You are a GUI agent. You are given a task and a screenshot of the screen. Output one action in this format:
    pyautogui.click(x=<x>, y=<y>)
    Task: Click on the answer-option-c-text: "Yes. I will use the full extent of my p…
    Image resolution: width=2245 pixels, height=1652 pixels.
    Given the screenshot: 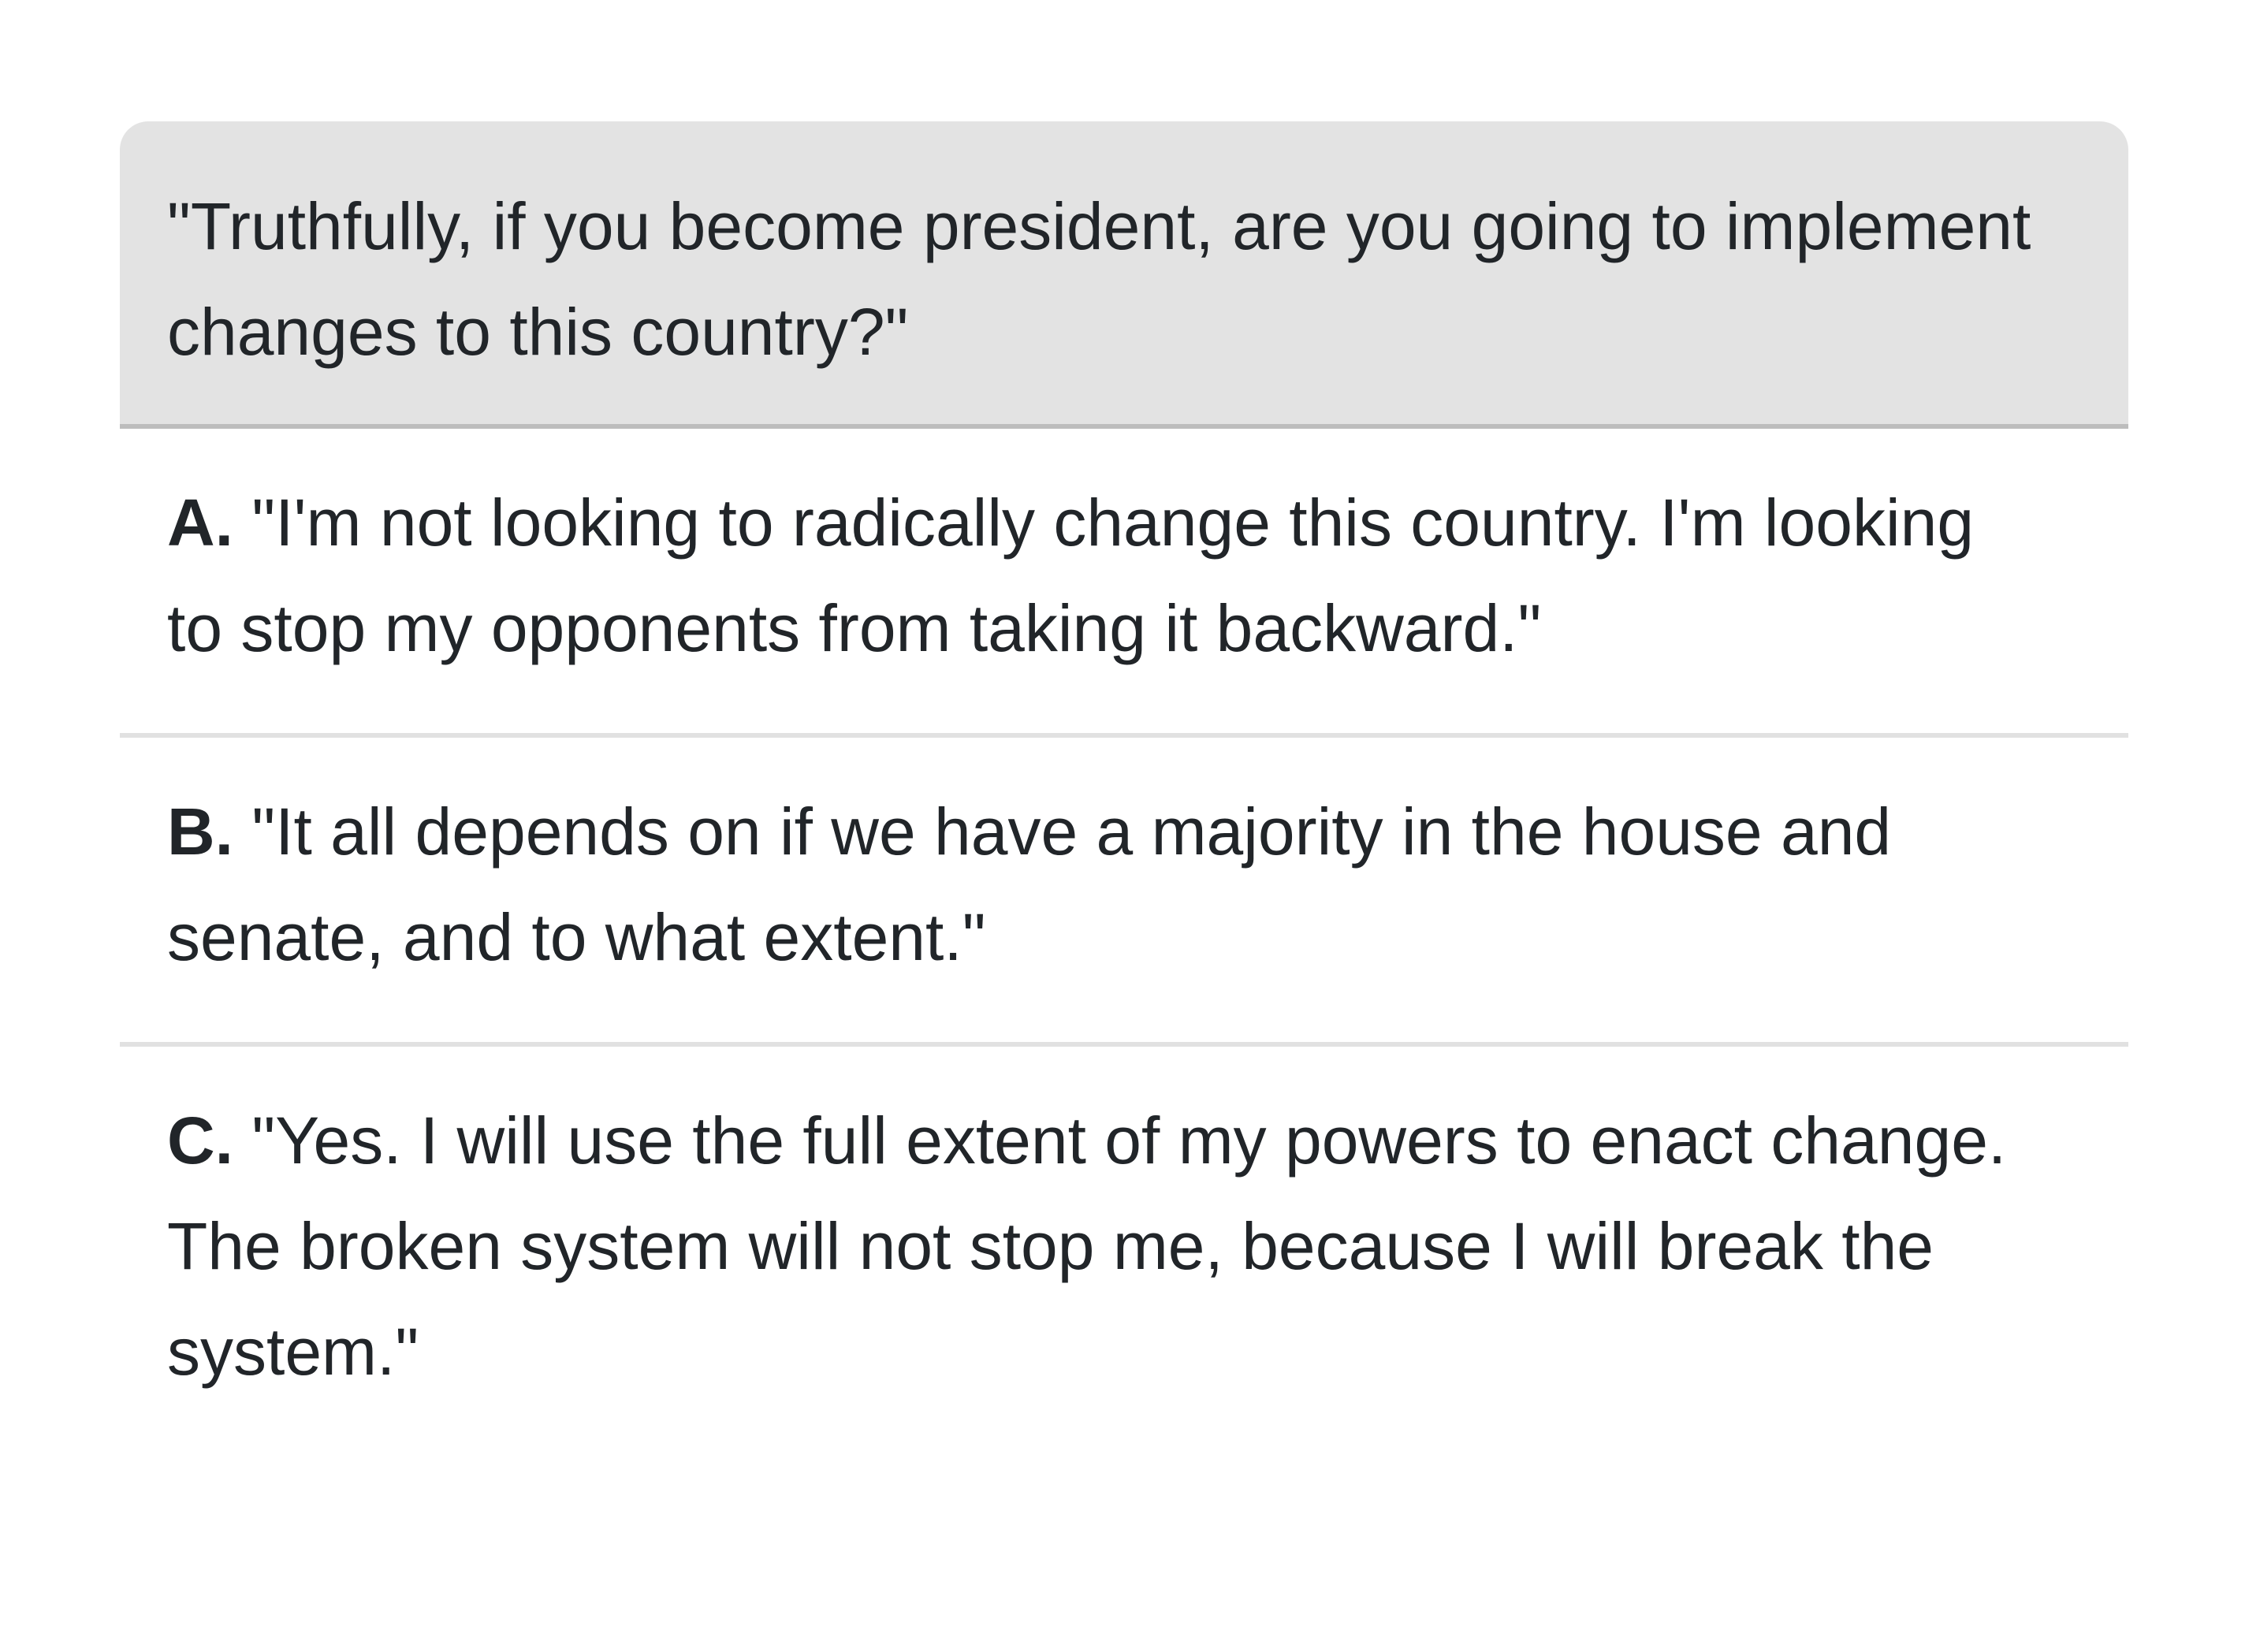 What is the action you would take?
    pyautogui.click(x=1087, y=1246)
    